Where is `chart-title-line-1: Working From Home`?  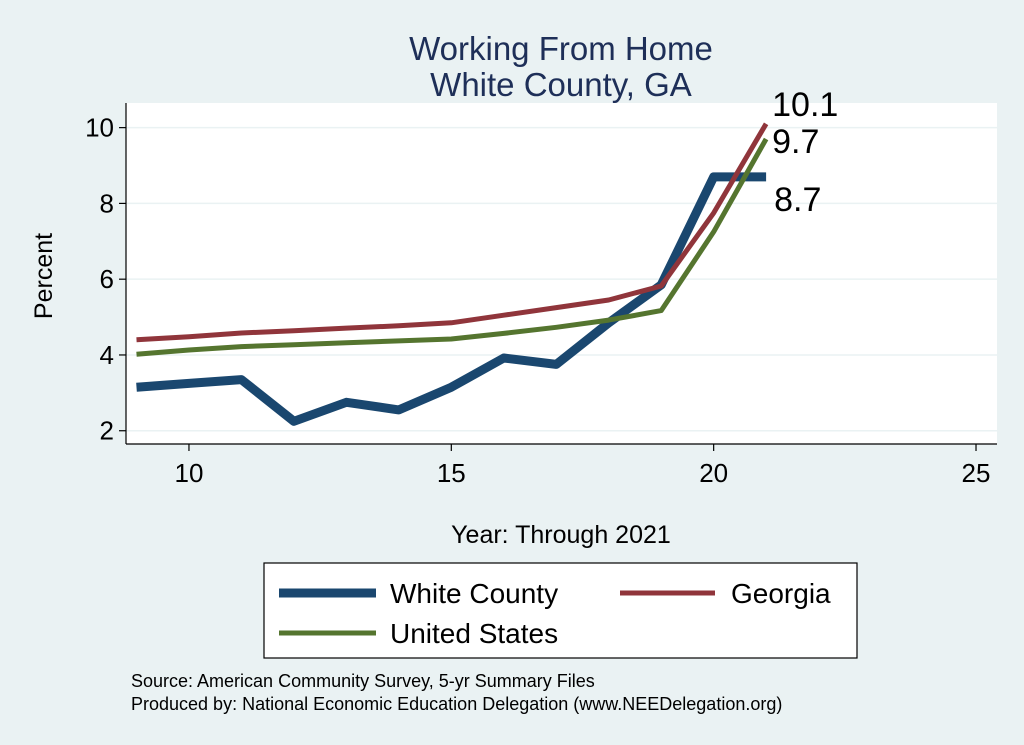
chart-title-line-1: Working From Home is located at coordinates (561, 48).